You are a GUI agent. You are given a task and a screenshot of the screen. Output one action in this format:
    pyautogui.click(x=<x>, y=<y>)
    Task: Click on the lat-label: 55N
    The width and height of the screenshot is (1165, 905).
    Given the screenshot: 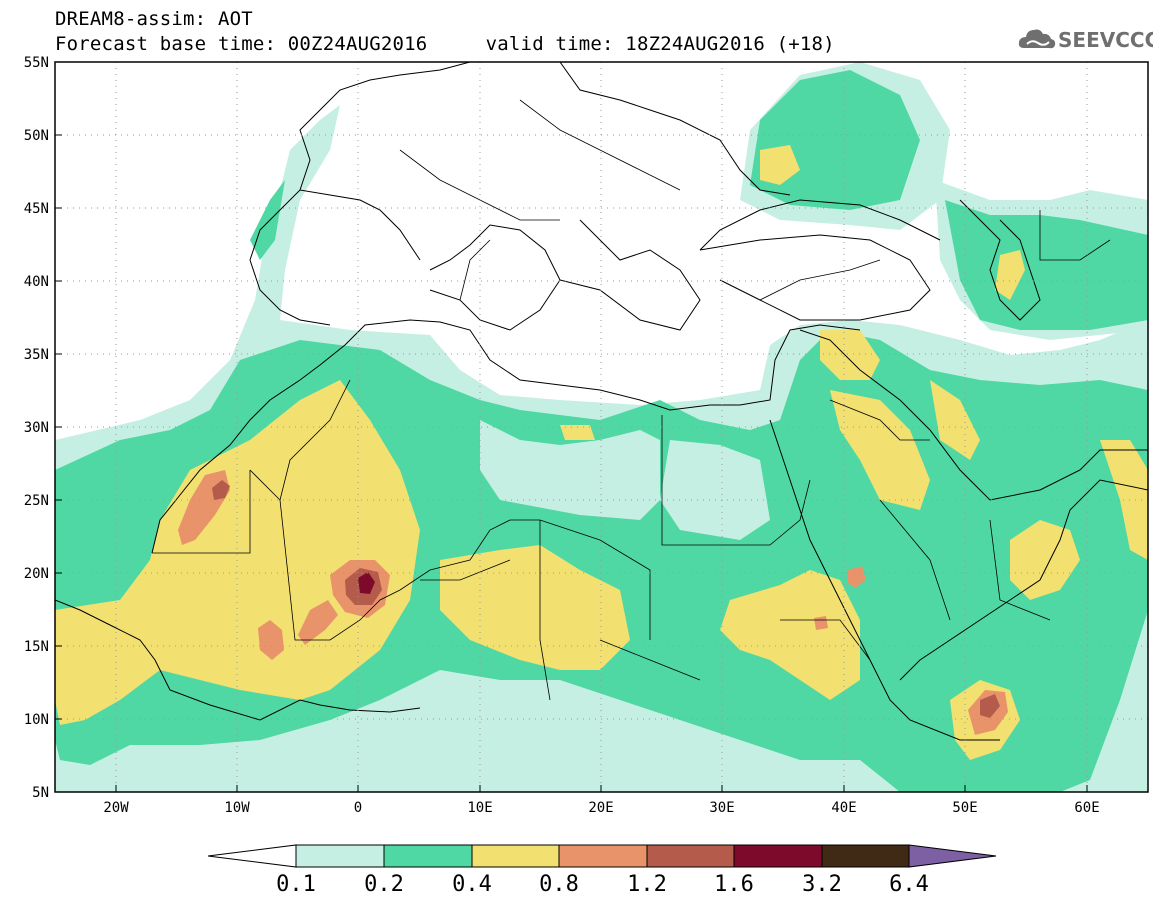 What is the action you would take?
    pyautogui.click(x=36, y=63)
    